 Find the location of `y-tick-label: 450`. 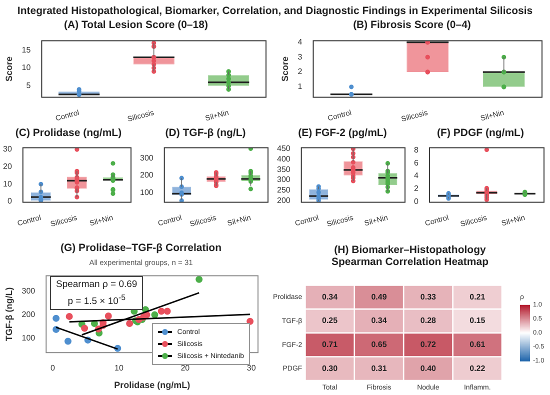

y-tick-label: 450 is located at coordinates (283, 149).